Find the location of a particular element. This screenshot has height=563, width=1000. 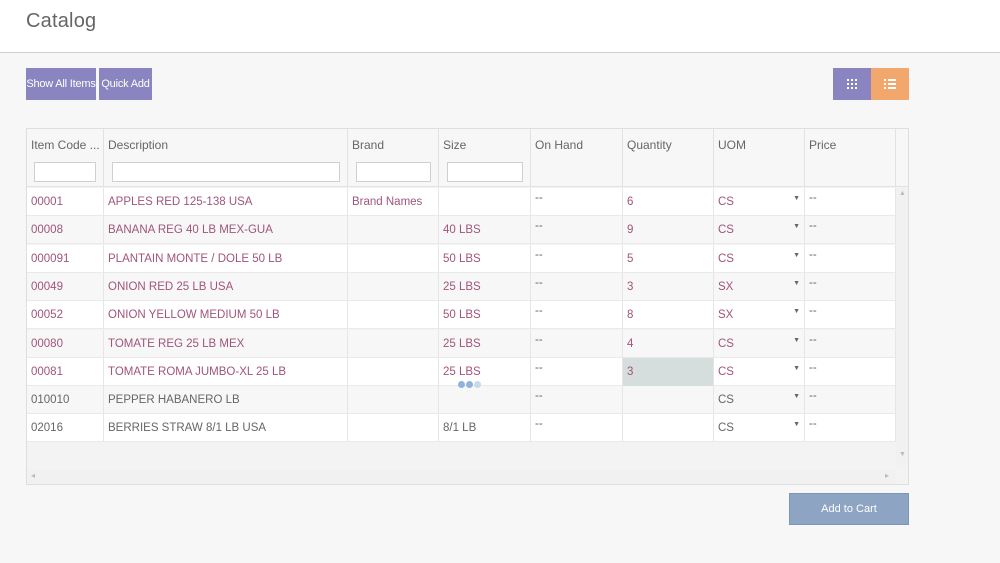

filter-input-code is located at coordinates (65, 172).